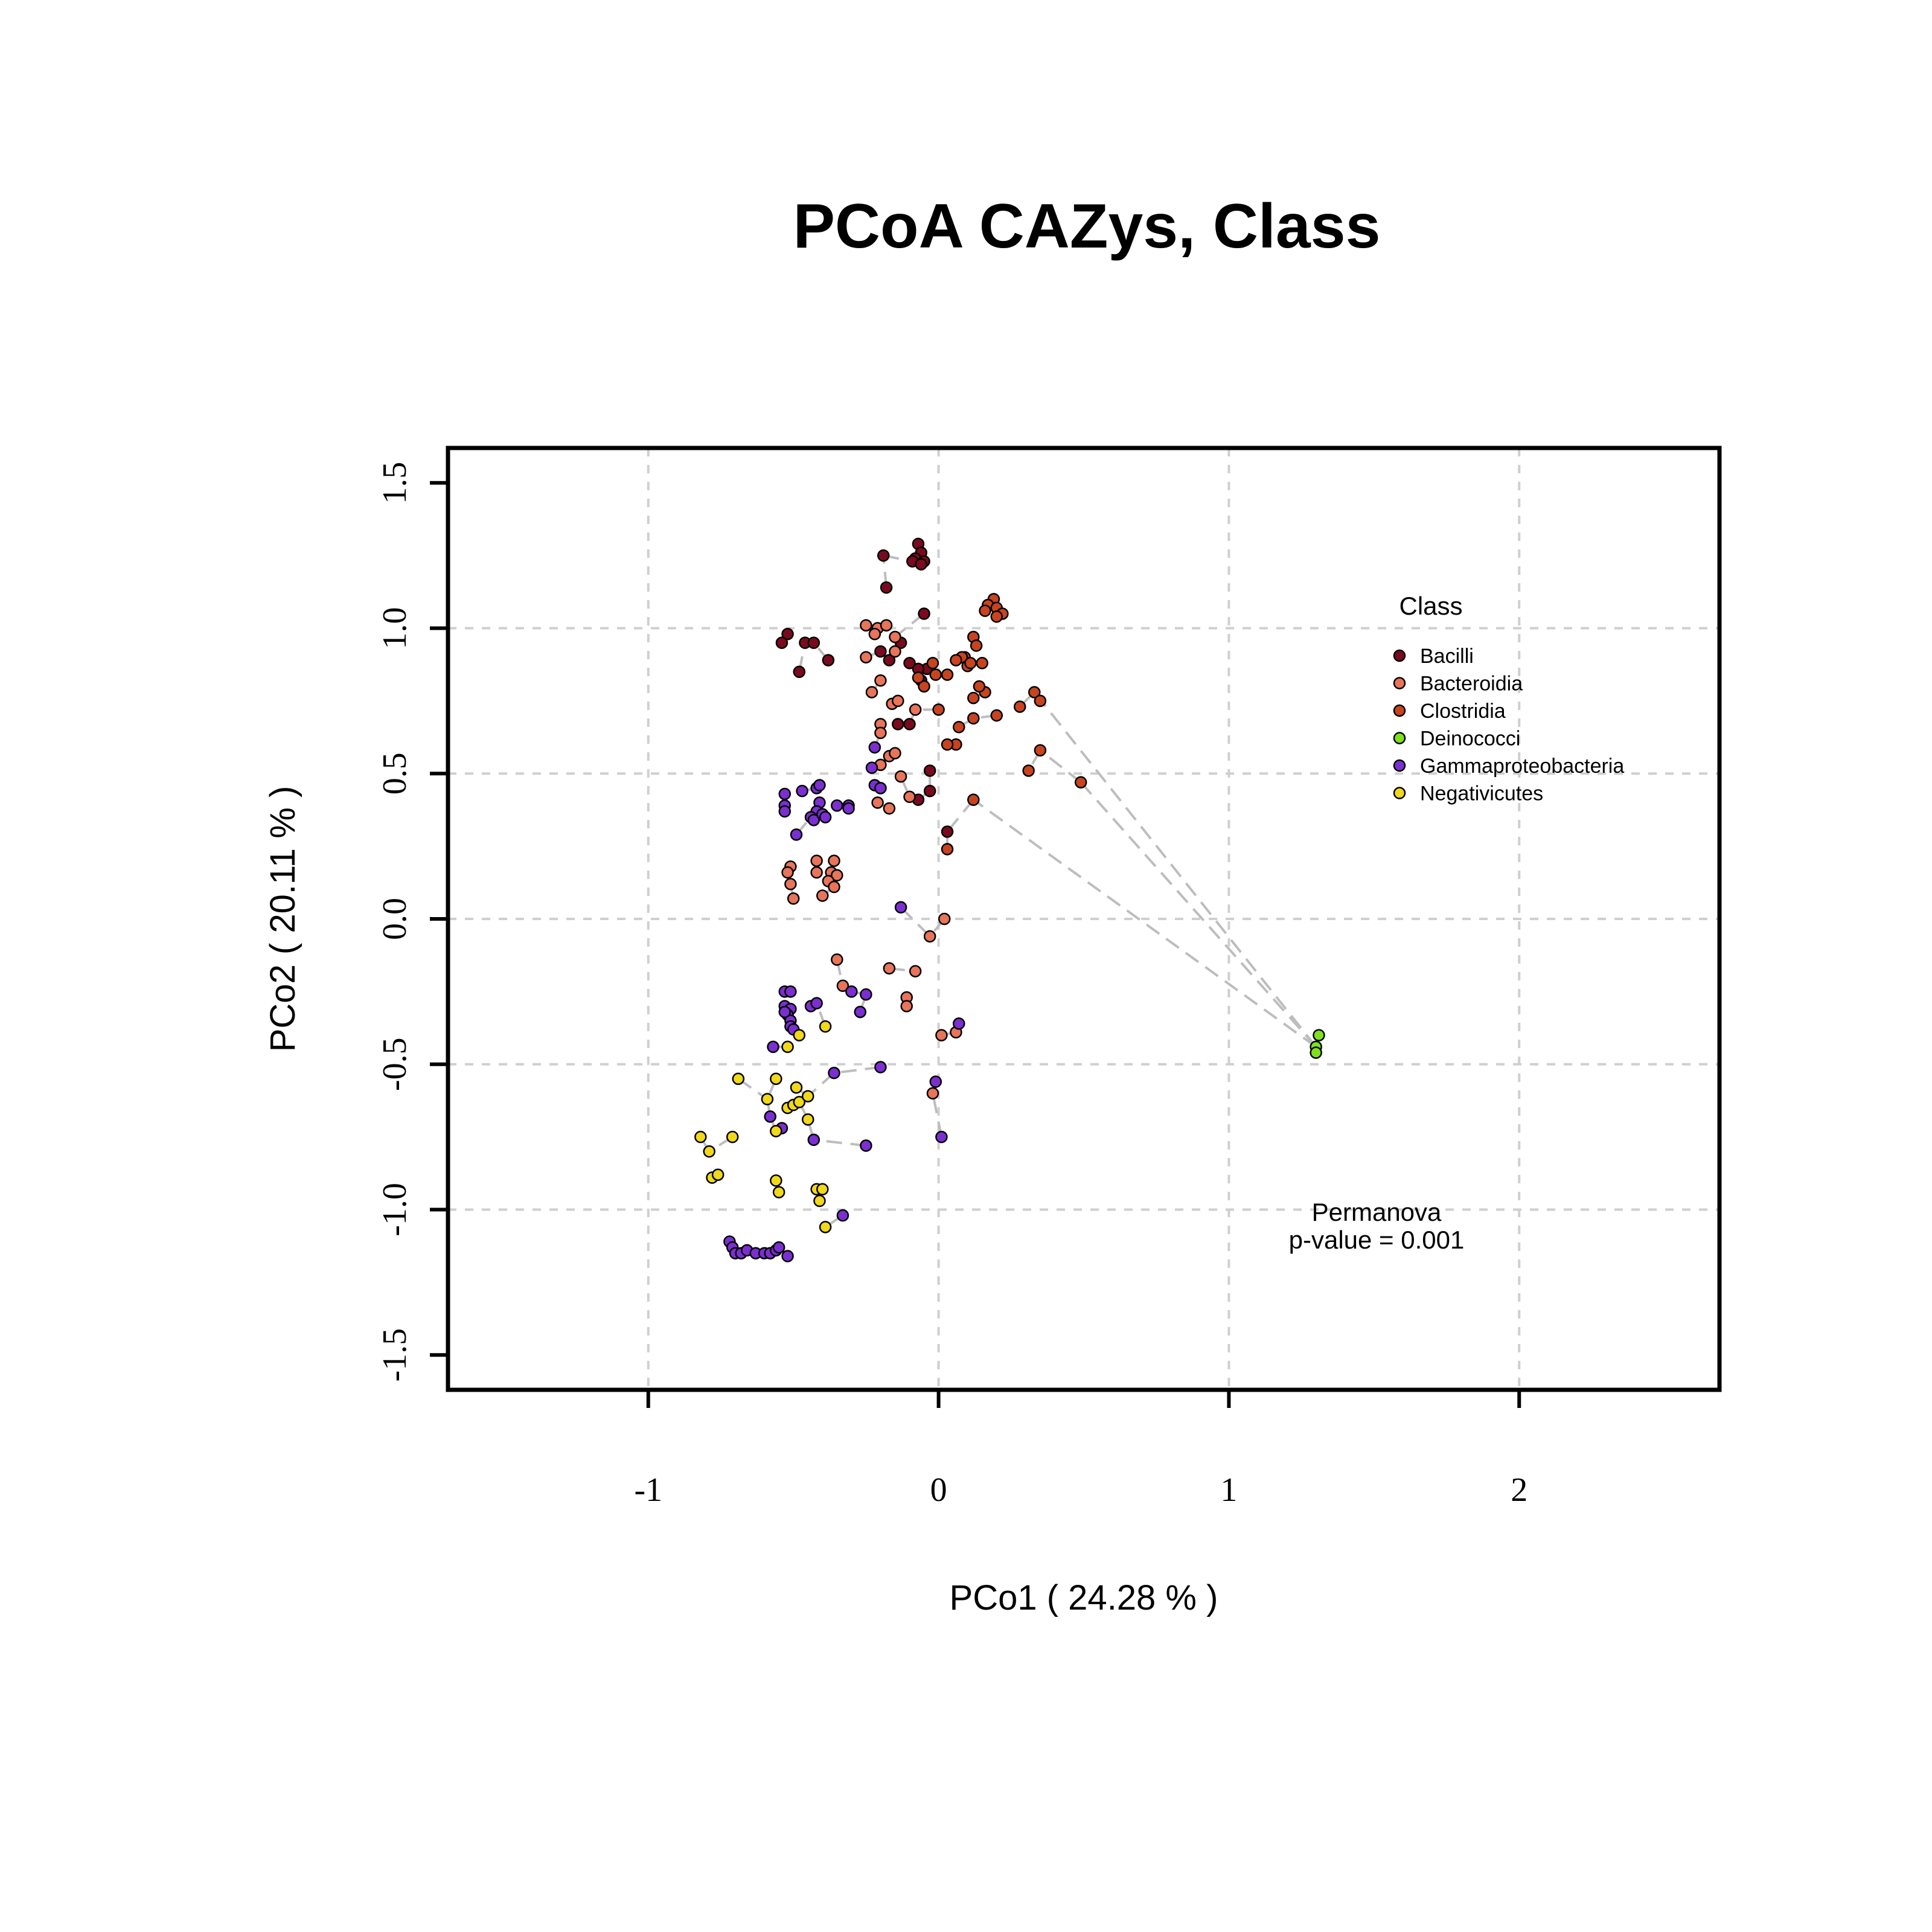 The image size is (1932, 1932). I want to click on x-tick-label-2: 1, so click(1228, 1490).